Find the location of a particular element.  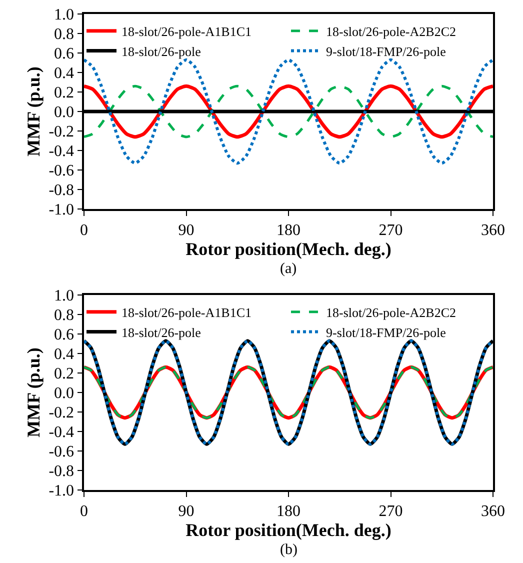

text: (a) is located at coordinates (288, 269).